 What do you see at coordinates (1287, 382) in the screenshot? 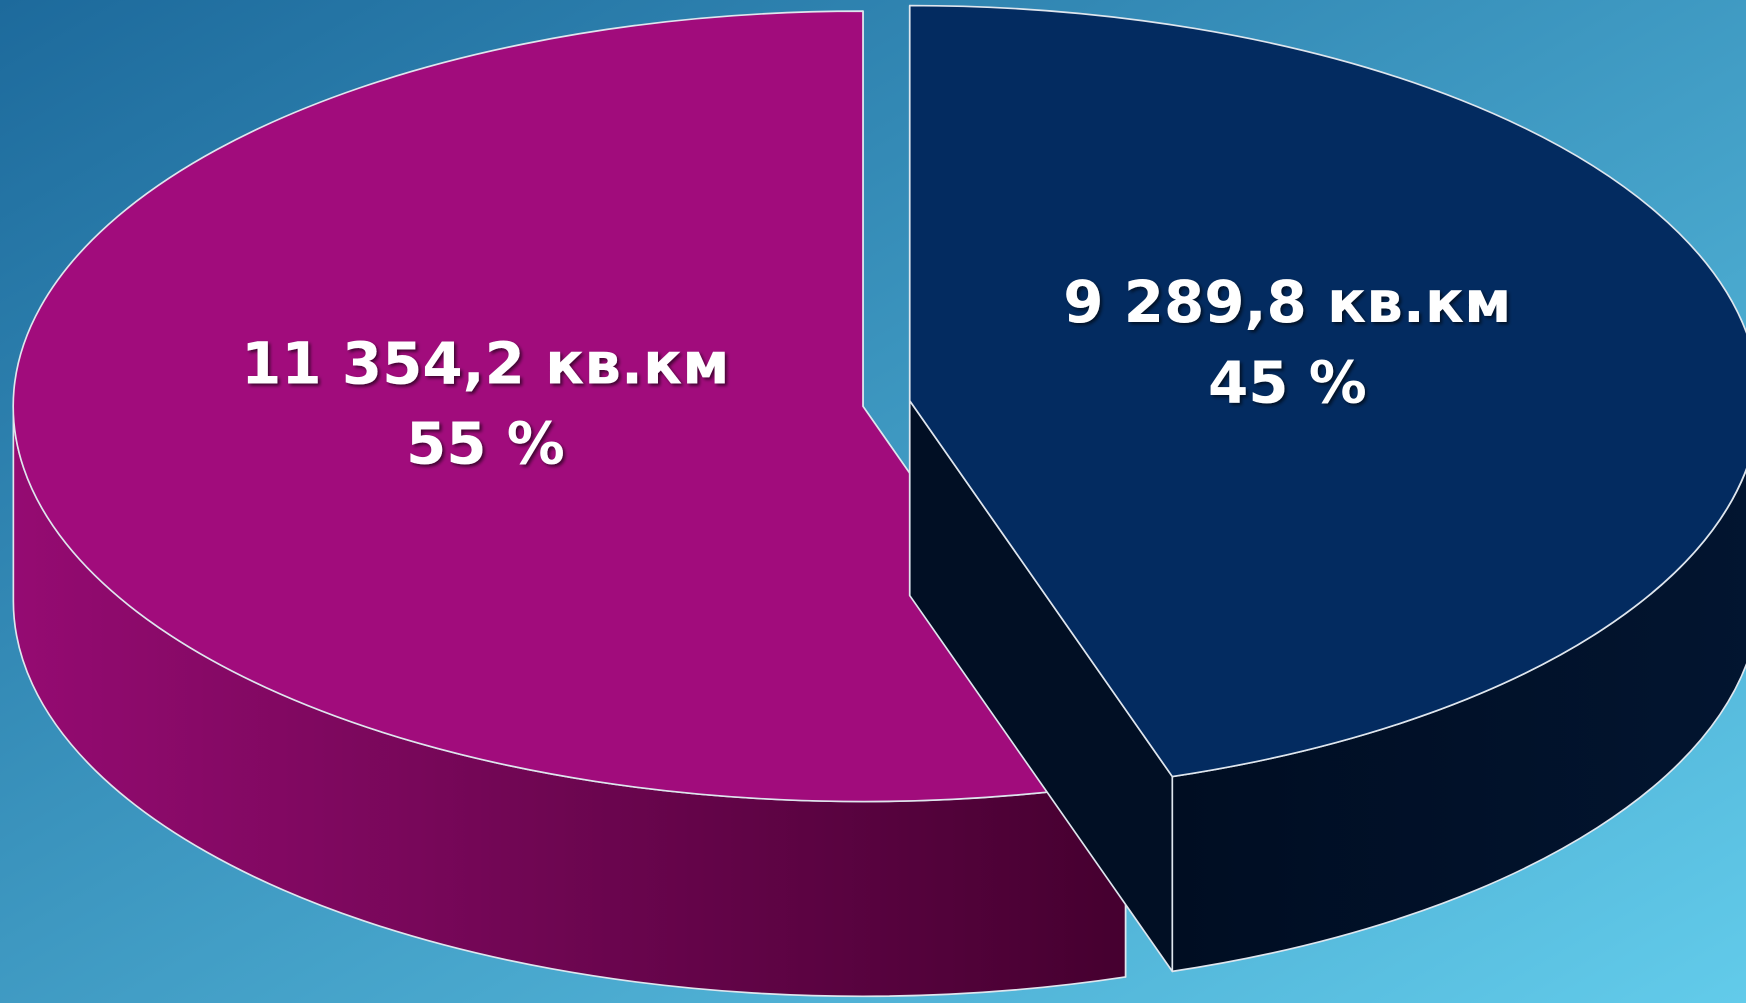
I see `percent-label: 45 %` at bounding box center [1287, 382].